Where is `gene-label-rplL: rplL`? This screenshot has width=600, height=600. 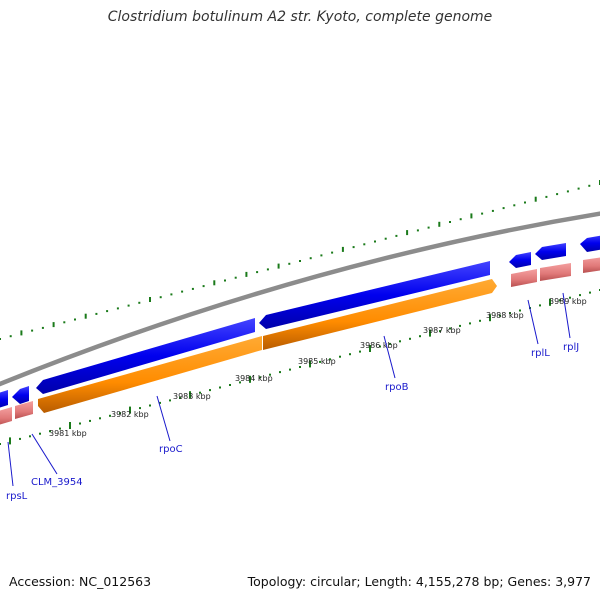 gene-label-rplL: rplL is located at coordinates (540, 353).